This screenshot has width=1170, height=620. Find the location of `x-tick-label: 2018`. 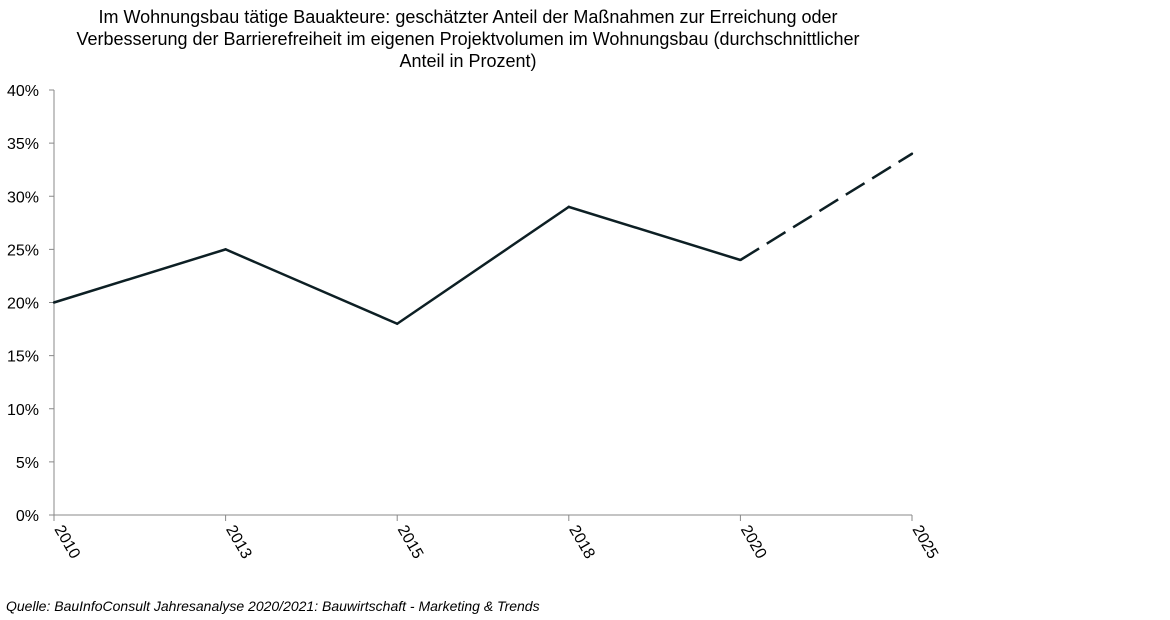

x-tick-label: 2018 is located at coordinates (581, 542).